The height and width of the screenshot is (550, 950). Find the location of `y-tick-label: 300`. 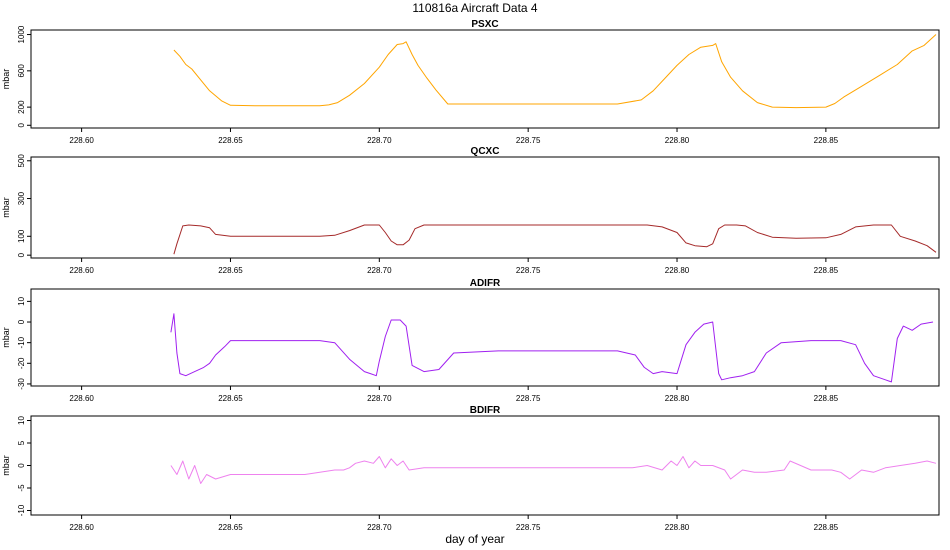

y-tick-label: 300 is located at coordinates (21, 198).